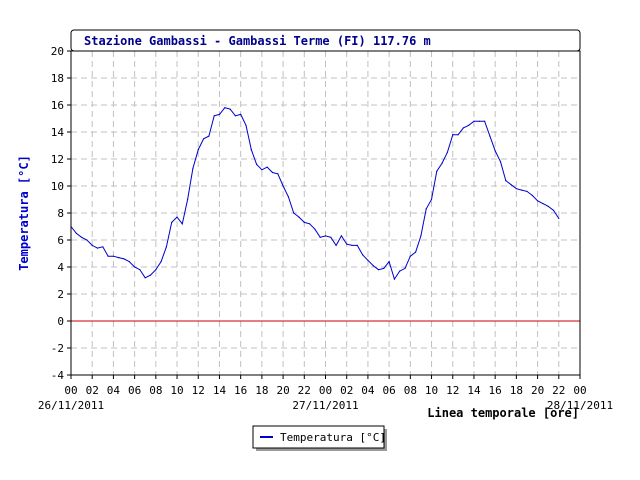  I want to click on date-labels: 26/11/2011 27/11/2011 28/11/2011, so click(325, 405).